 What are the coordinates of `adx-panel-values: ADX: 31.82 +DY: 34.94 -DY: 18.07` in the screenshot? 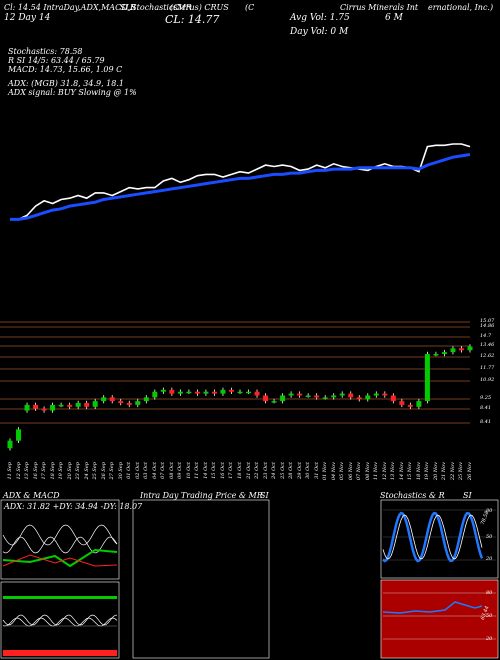 It's located at (73, 506).